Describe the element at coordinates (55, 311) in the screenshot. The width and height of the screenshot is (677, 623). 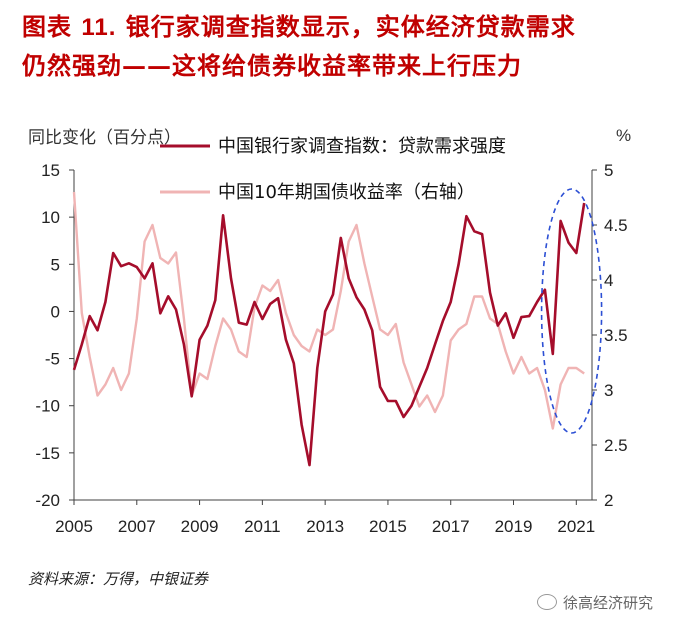
I see `left-tick-label: 0` at that location.